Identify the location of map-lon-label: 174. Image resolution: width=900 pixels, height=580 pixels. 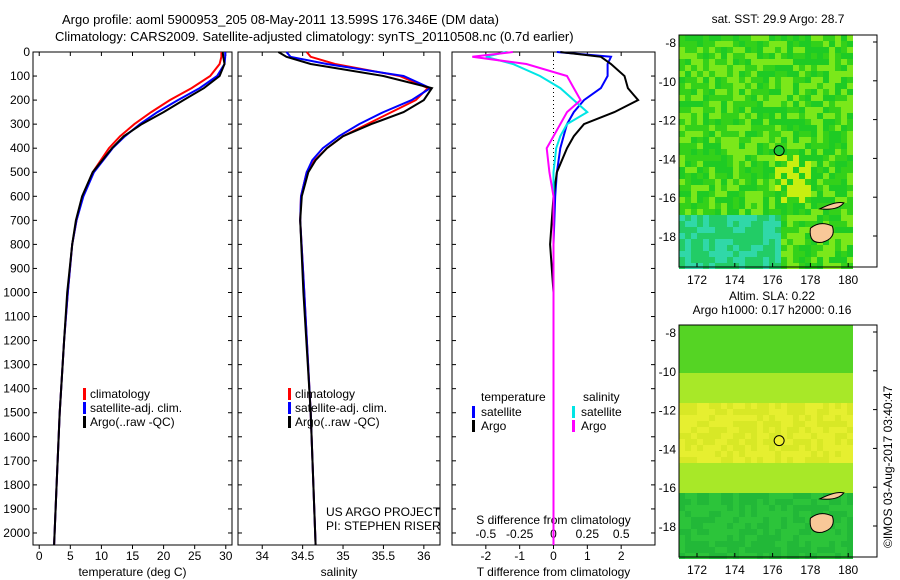
(735, 570).